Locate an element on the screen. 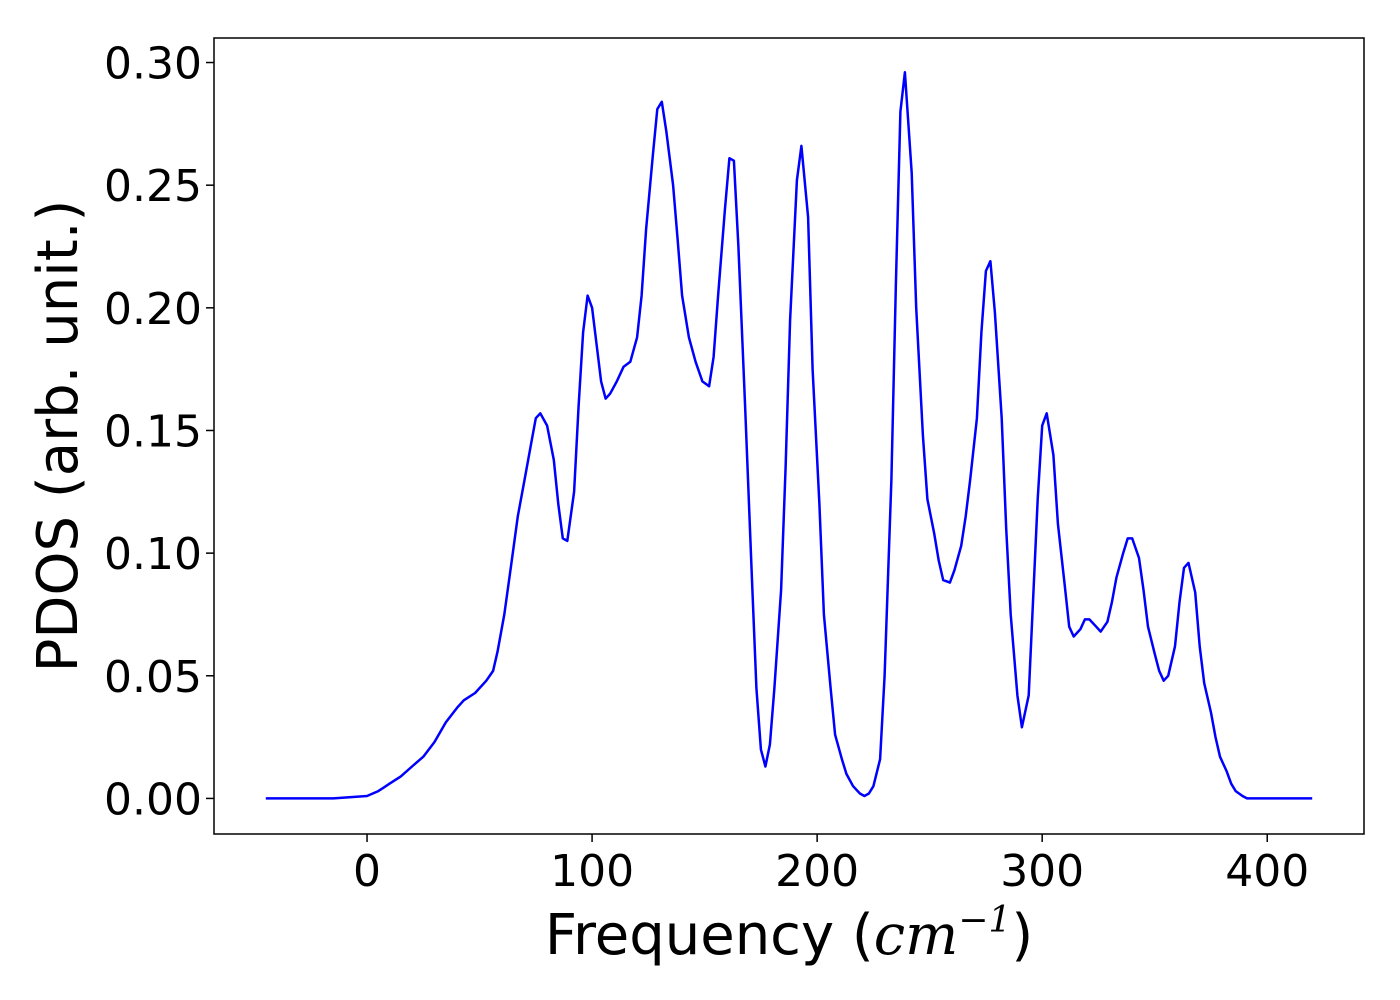  y-axis: 0.00 0.05 0.10 0.15 0.20 0.25 0.30 is located at coordinates (159, 432).